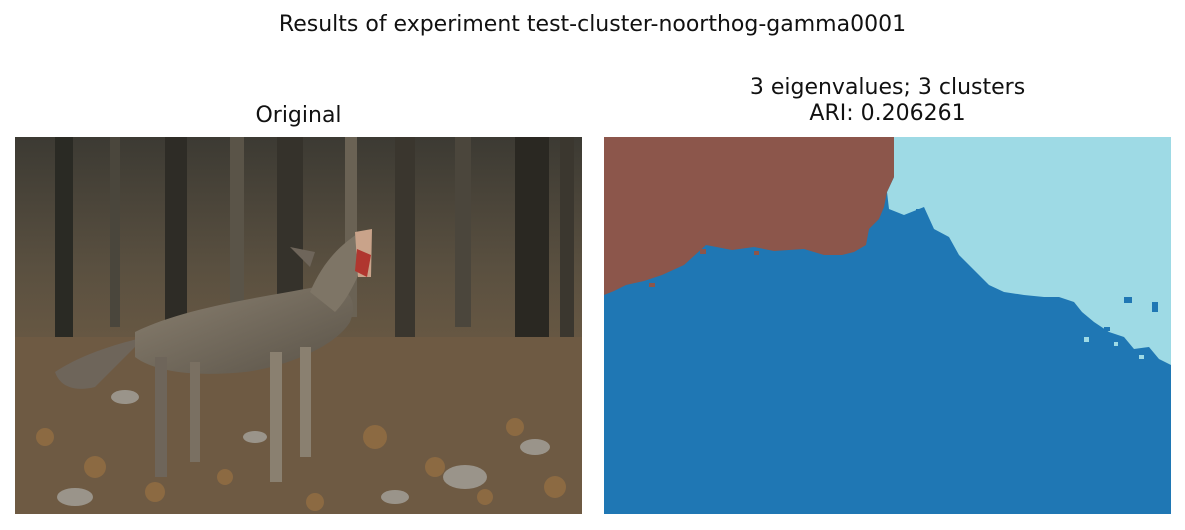  I want to click on segmentation-title-line2: ARI: 0.206261, so click(887, 113).